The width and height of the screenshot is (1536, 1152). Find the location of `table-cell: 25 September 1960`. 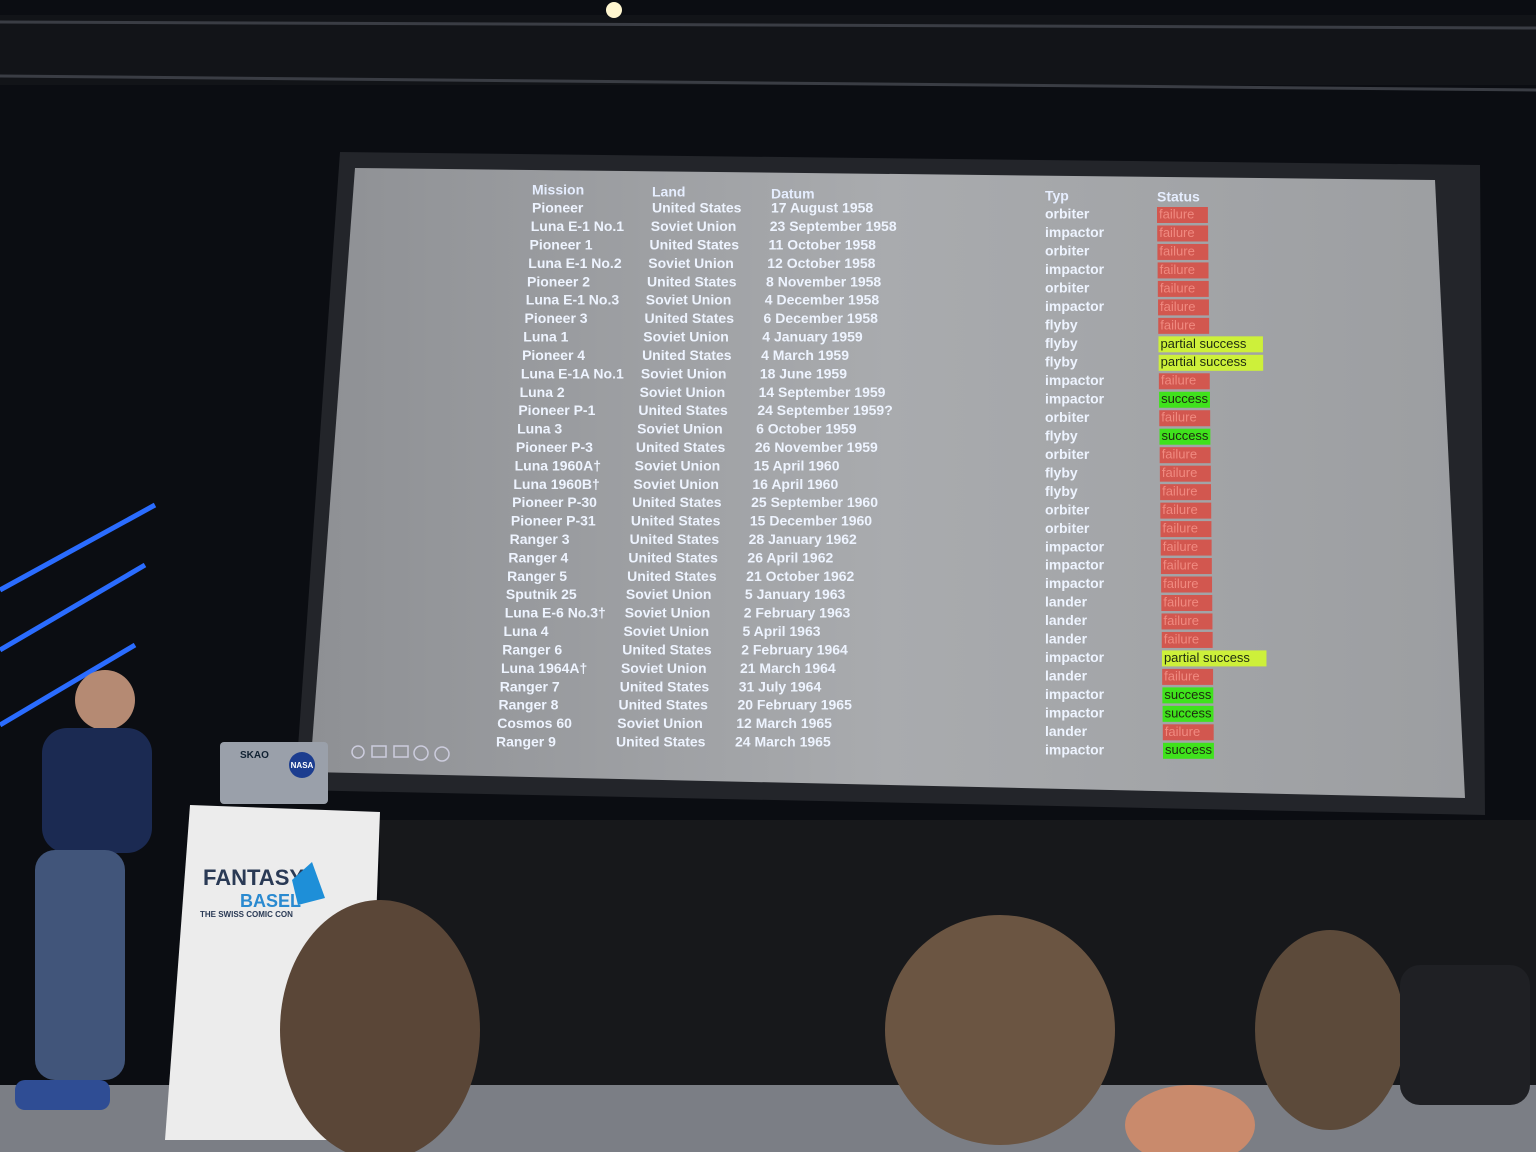

table-cell: 25 September 1960 is located at coordinates (814, 502).